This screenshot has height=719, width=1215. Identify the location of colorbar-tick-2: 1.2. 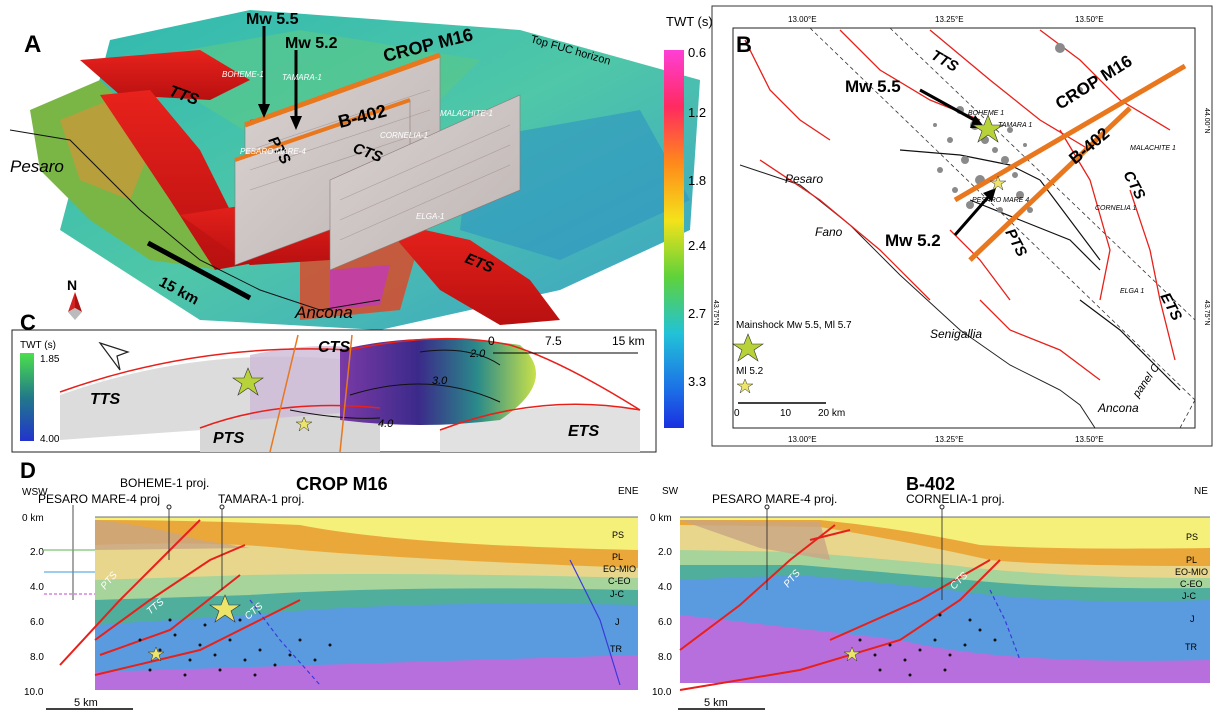
(697, 112).